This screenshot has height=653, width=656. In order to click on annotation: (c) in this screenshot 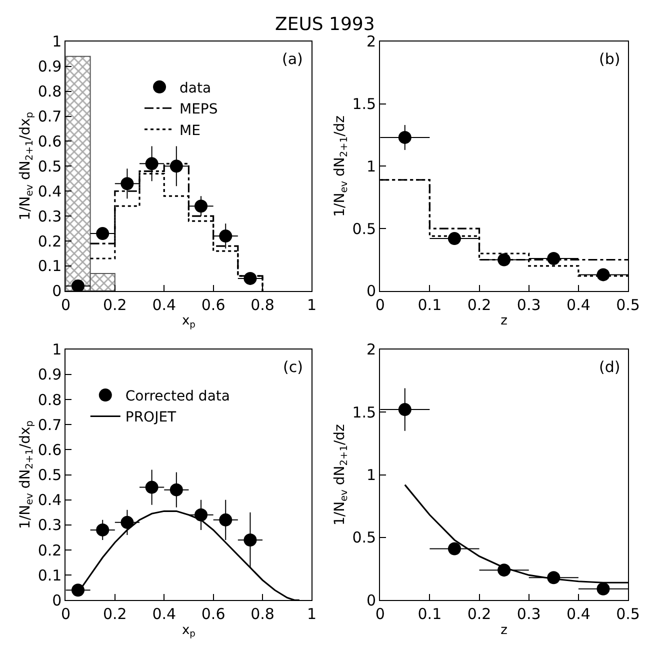, I will do `click(293, 367)`.